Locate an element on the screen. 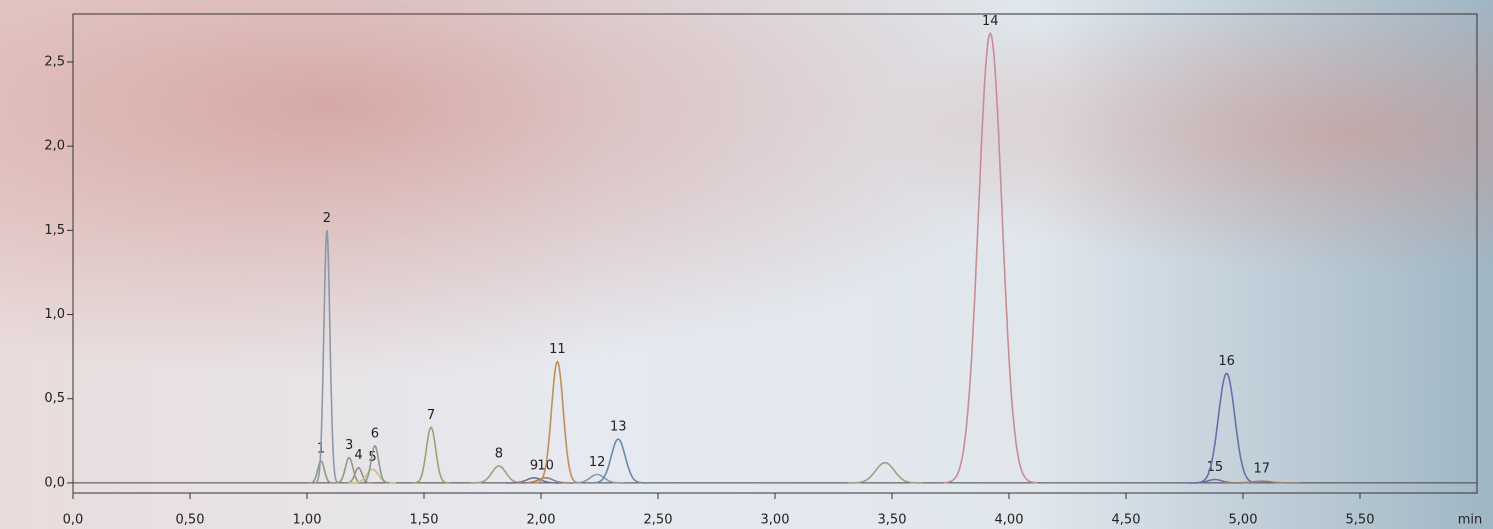 The width and height of the screenshot is (1493, 529). x-axis-label: min is located at coordinates (1470, 520).